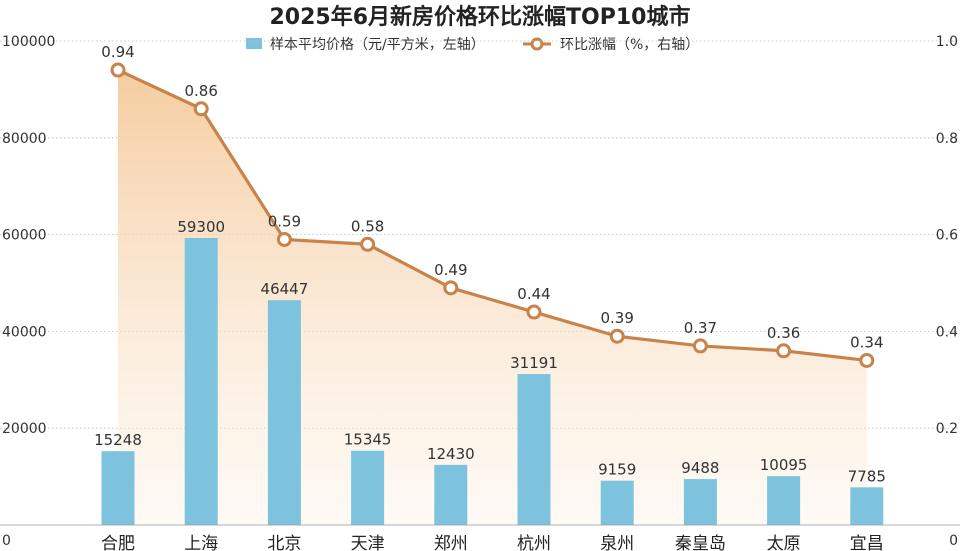 Image resolution: width=960 pixels, height=551 pixels. Describe the element at coordinates (284, 542) in the screenshot. I see `x-axis-category-label: 北京` at that location.